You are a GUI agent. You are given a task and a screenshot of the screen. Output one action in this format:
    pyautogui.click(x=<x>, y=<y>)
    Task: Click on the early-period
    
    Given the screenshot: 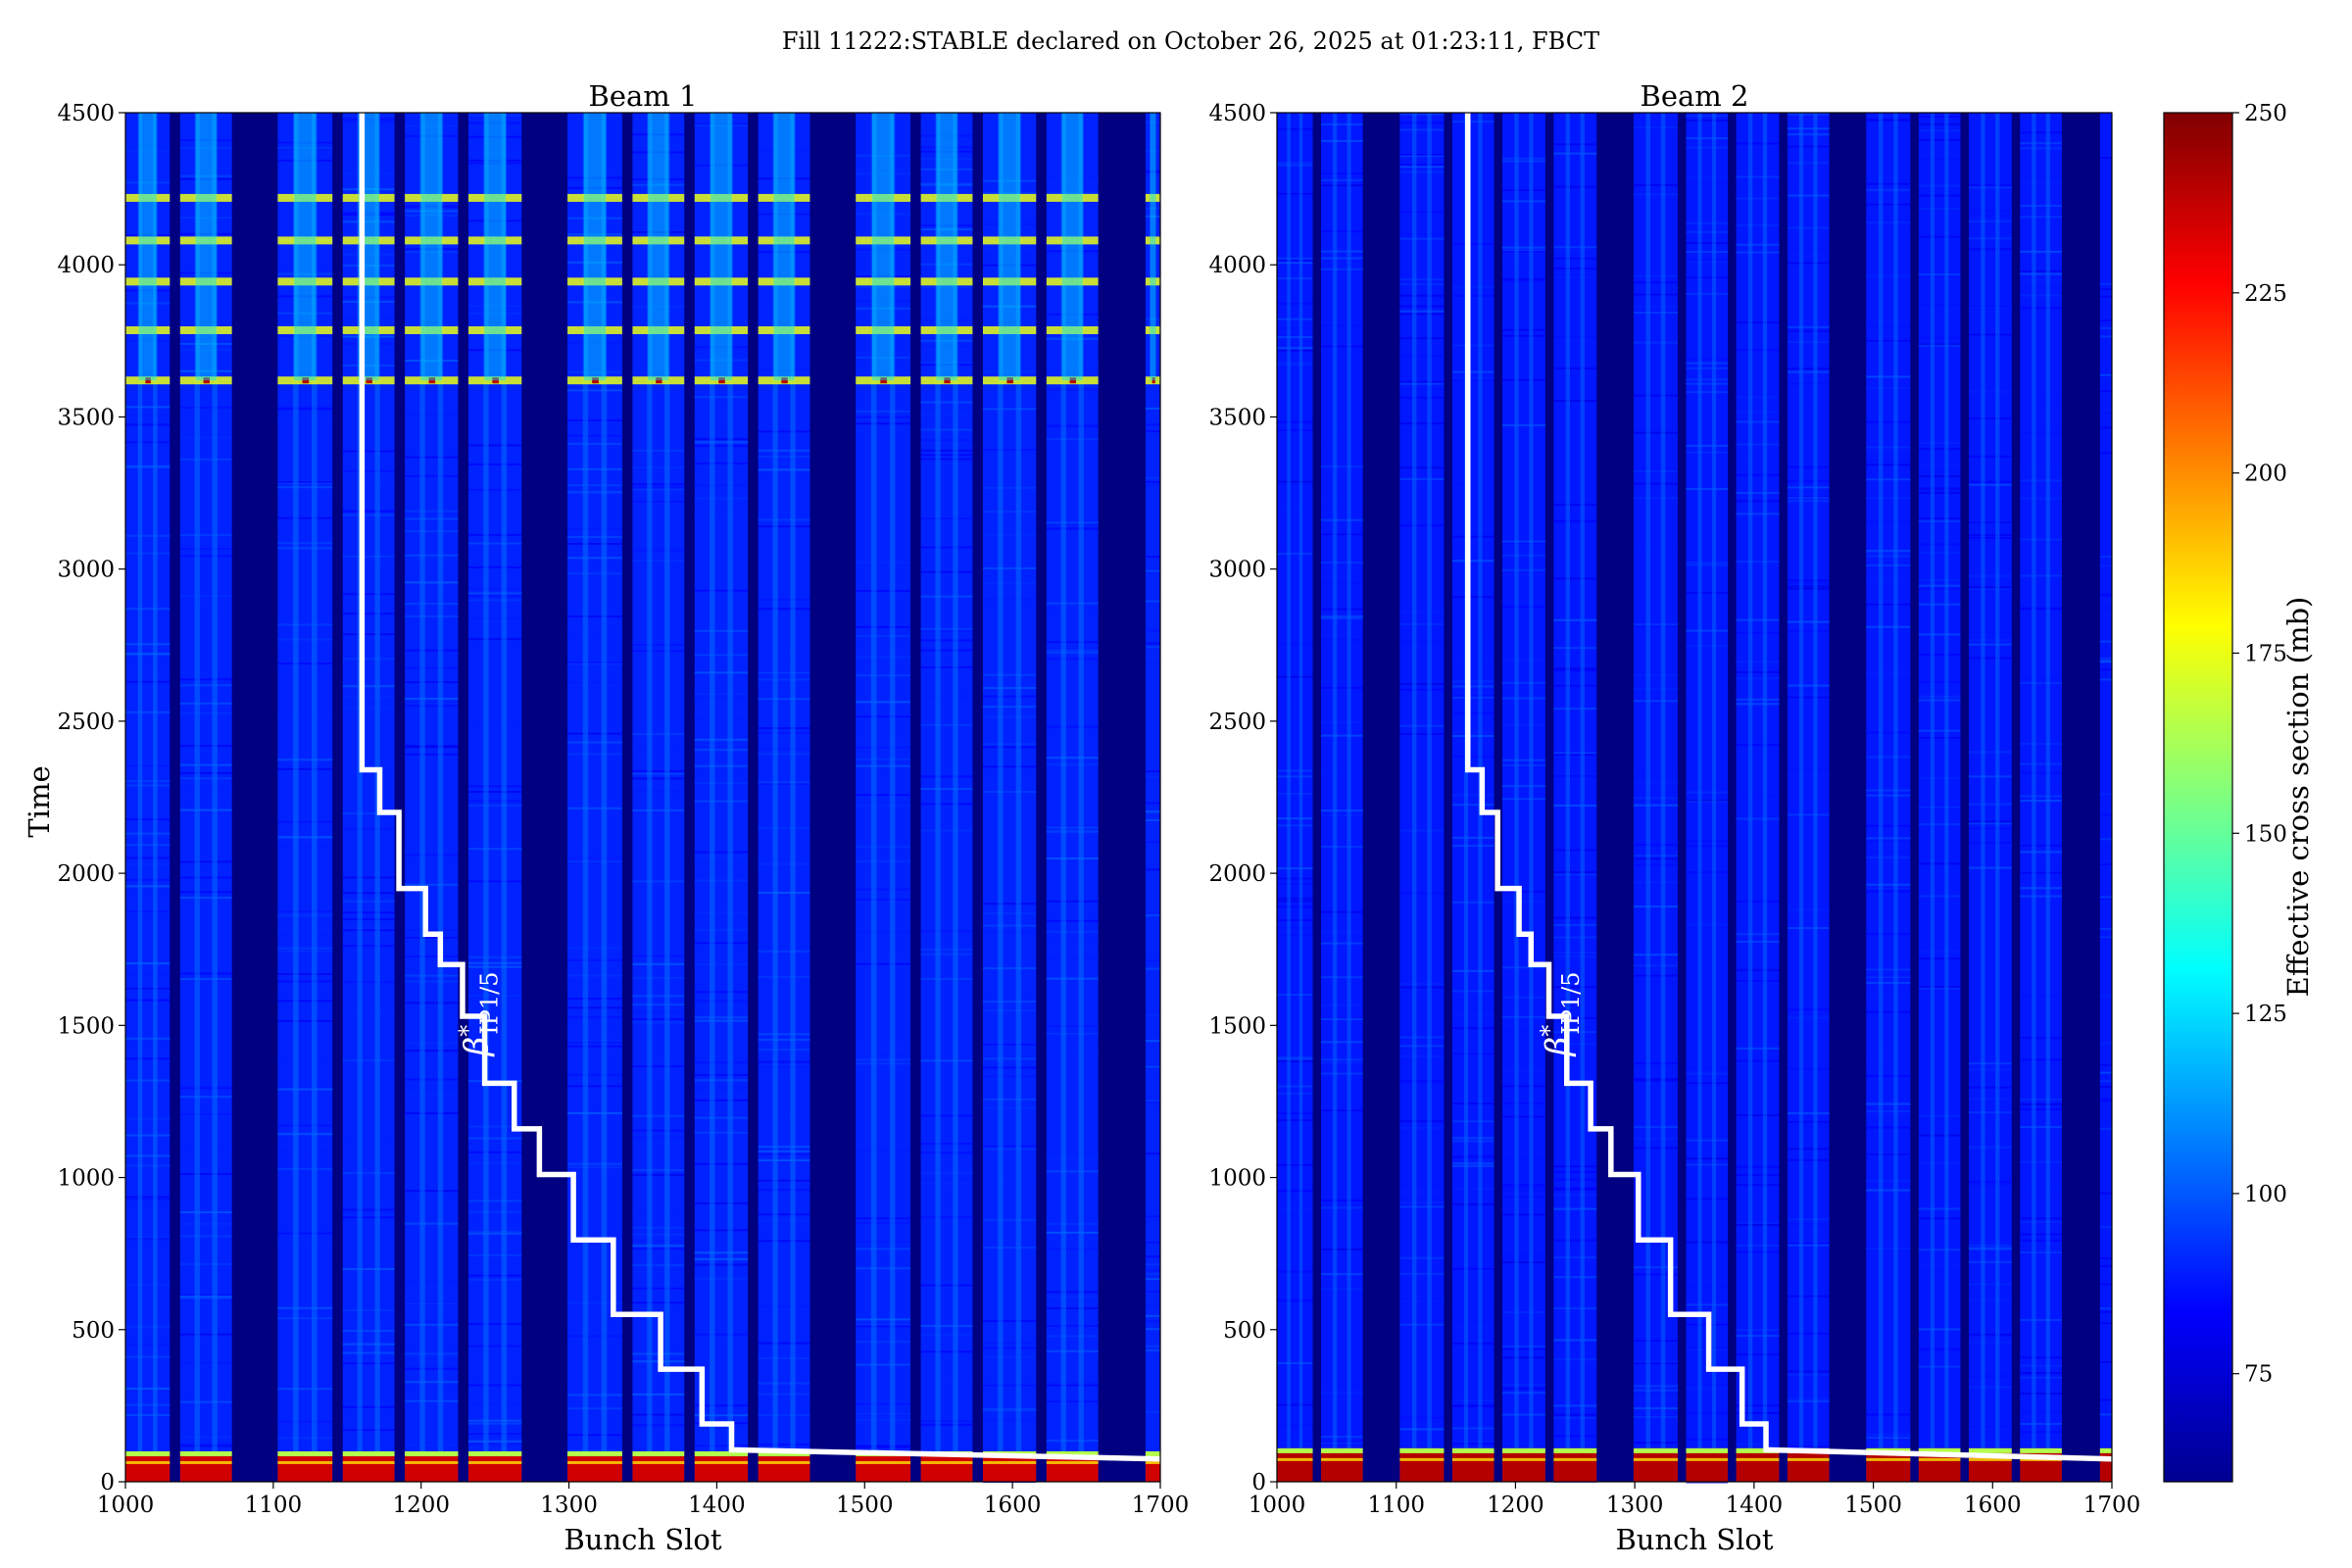 What is the action you would take?
    pyautogui.click(x=305, y=1466)
    